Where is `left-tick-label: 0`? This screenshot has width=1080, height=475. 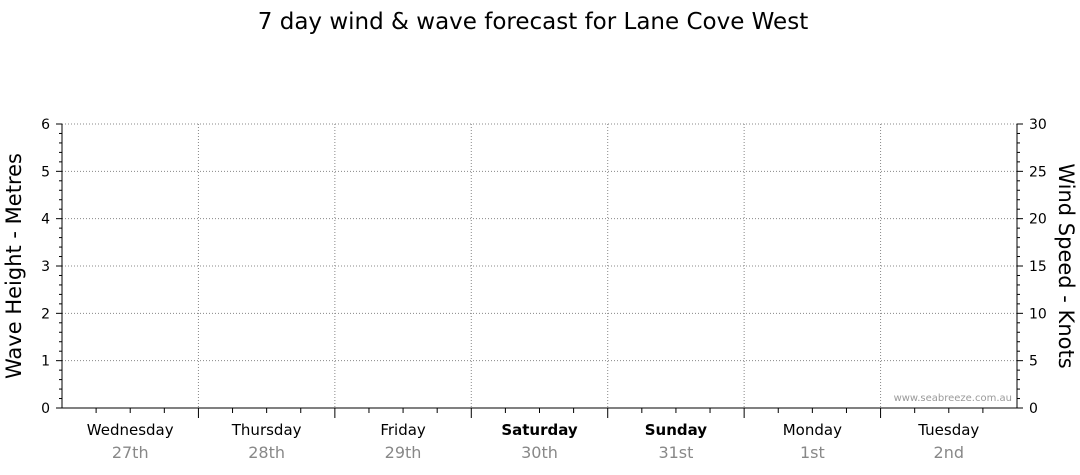
left-tick-label: 0 is located at coordinates (45, 409).